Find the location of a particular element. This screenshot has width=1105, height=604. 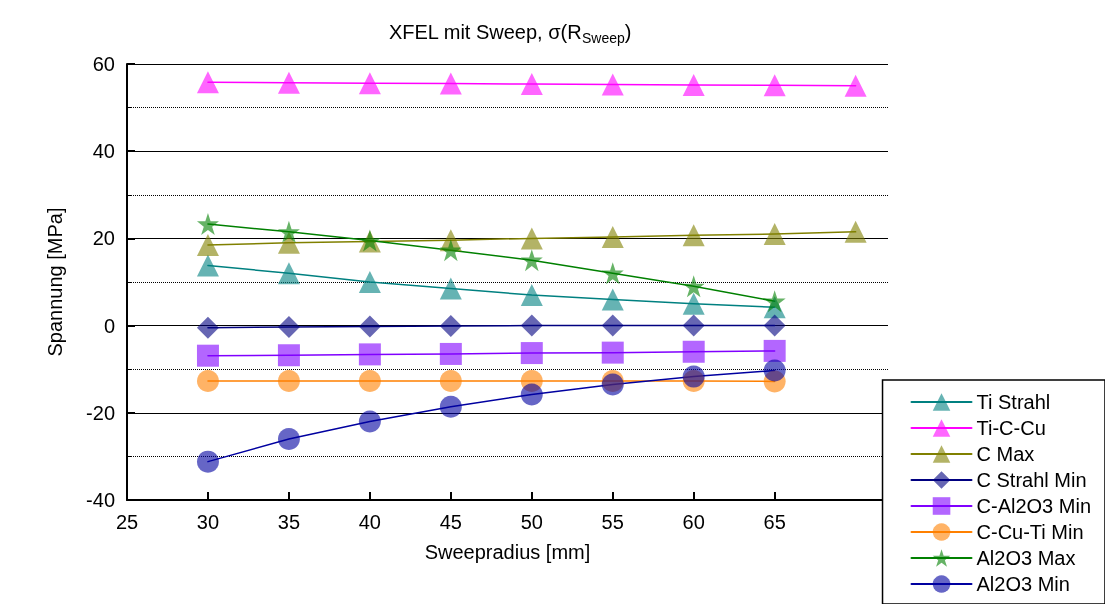

y-tick-label: 40 is located at coordinates (103, 151).